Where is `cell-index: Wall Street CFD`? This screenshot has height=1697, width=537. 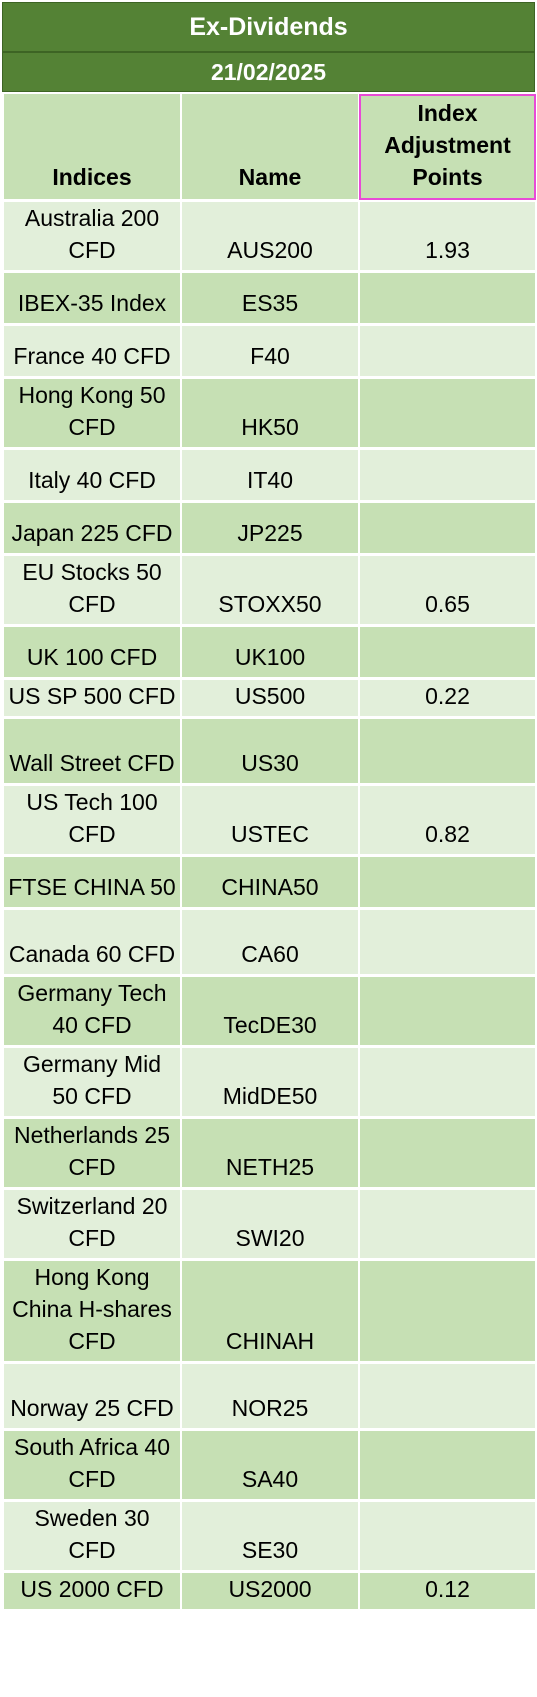 cell-index: Wall Street CFD is located at coordinates (92, 751).